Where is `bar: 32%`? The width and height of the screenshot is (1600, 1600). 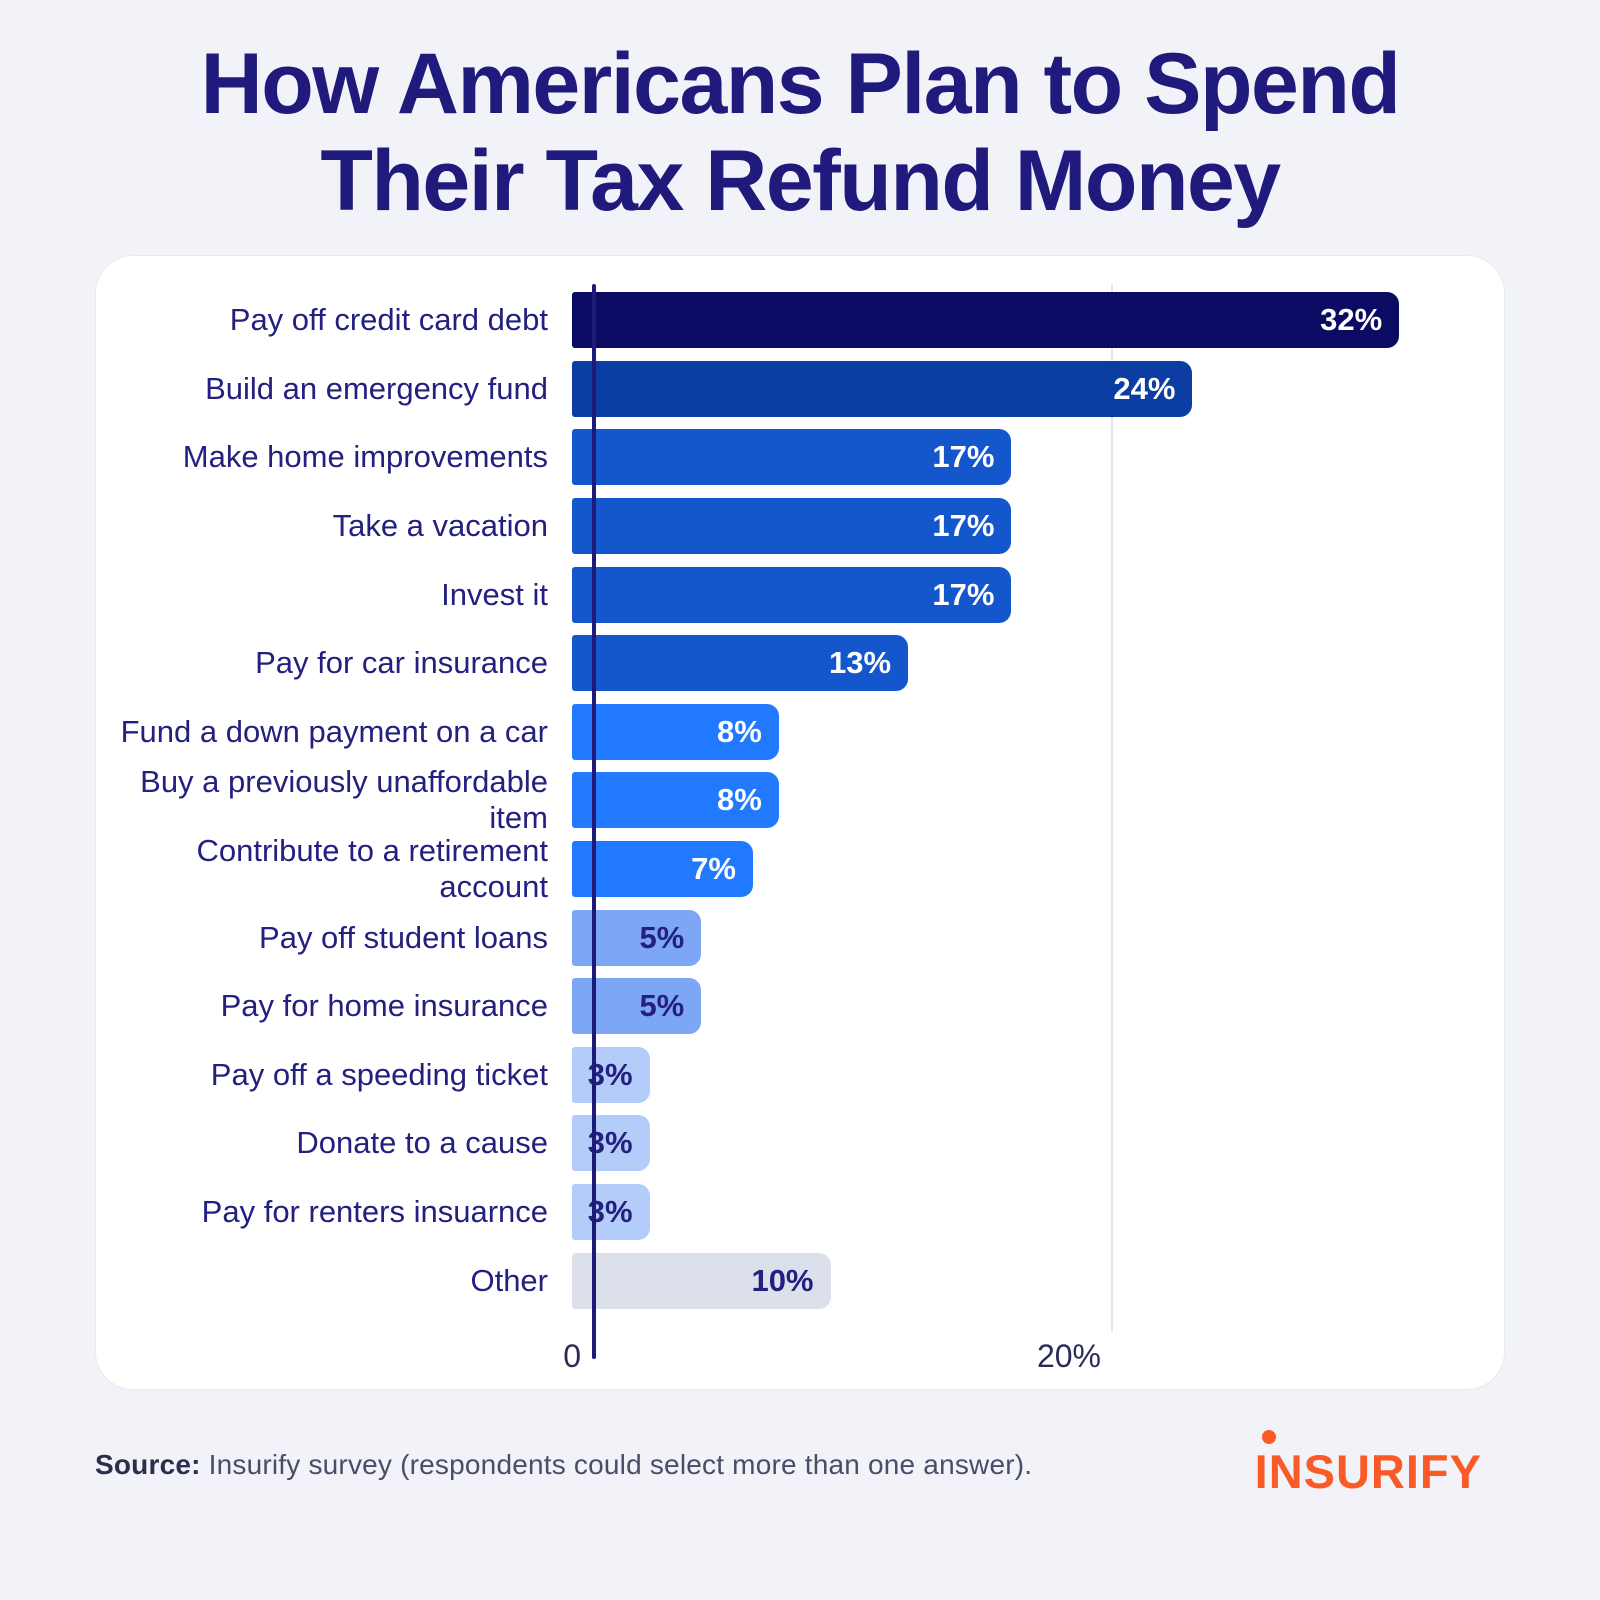 bar: 32% is located at coordinates (986, 320).